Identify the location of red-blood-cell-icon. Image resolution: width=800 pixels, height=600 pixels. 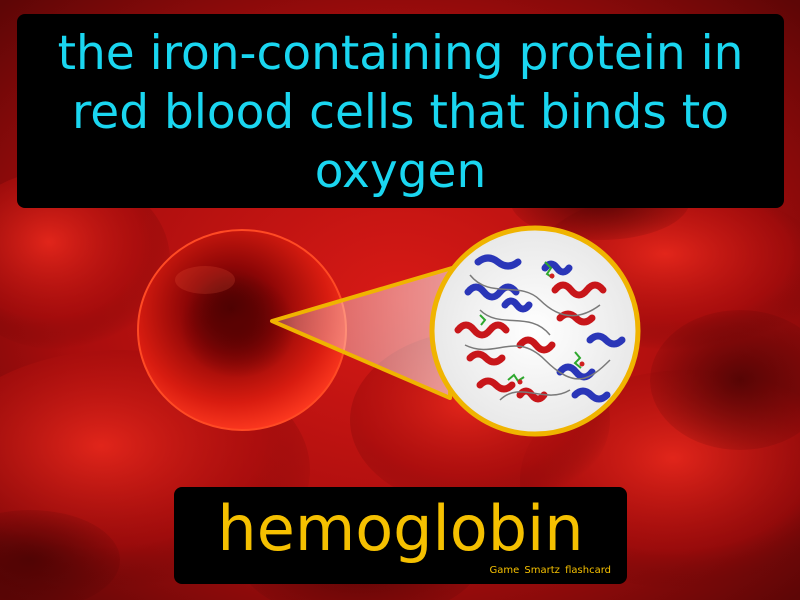
(242, 330).